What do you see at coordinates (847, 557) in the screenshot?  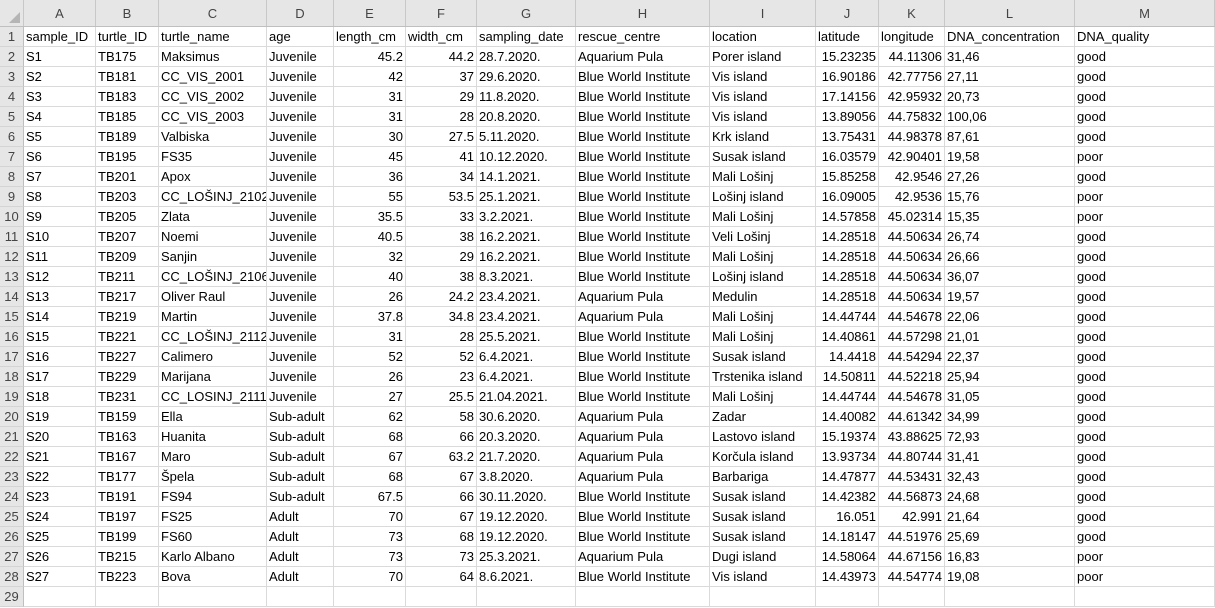 I see `table-cell: 14.58064` at bounding box center [847, 557].